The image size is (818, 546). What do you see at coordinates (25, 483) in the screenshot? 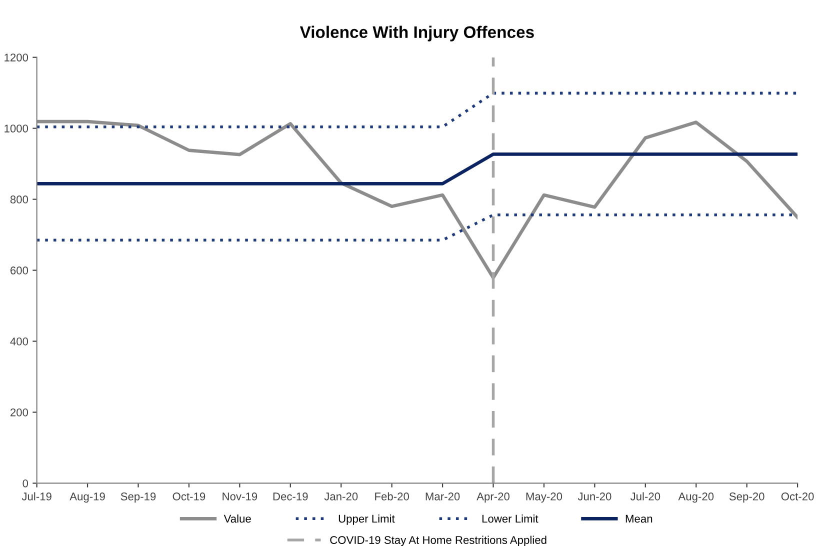
I see `y-tick-label: 0` at bounding box center [25, 483].